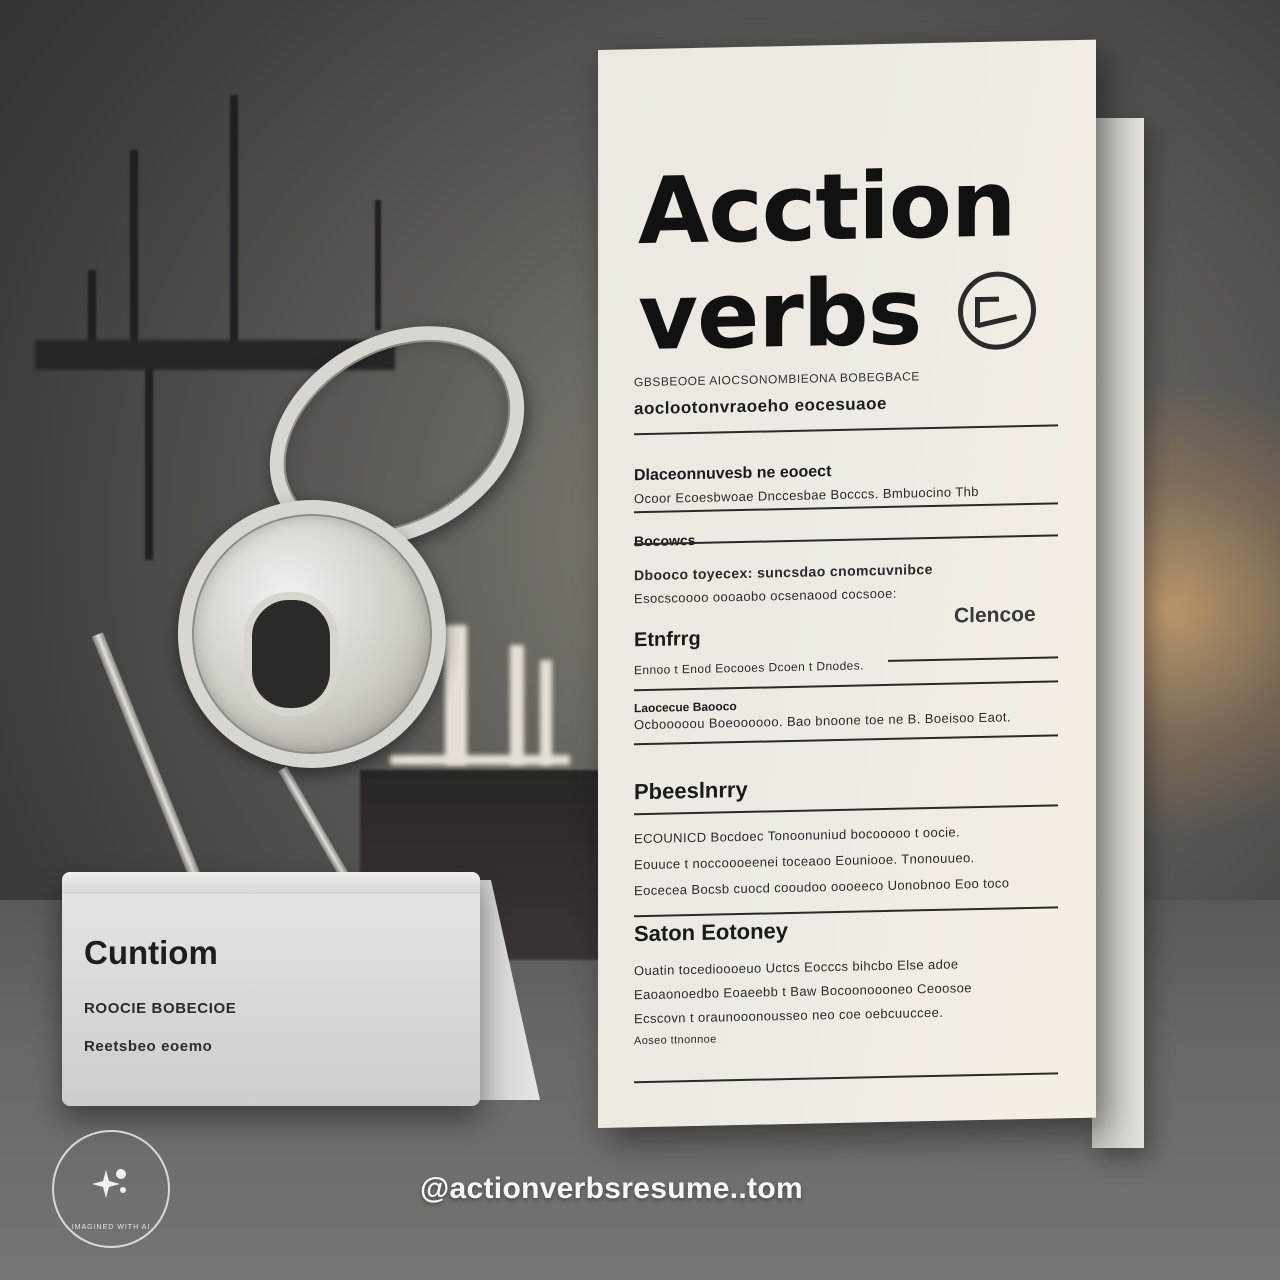 The width and height of the screenshot is (1280, 1280). What do you see at coordinates (827, 208) in the screenshot?
I see `title-line-1: Acction` at bounding box center [827, 208].